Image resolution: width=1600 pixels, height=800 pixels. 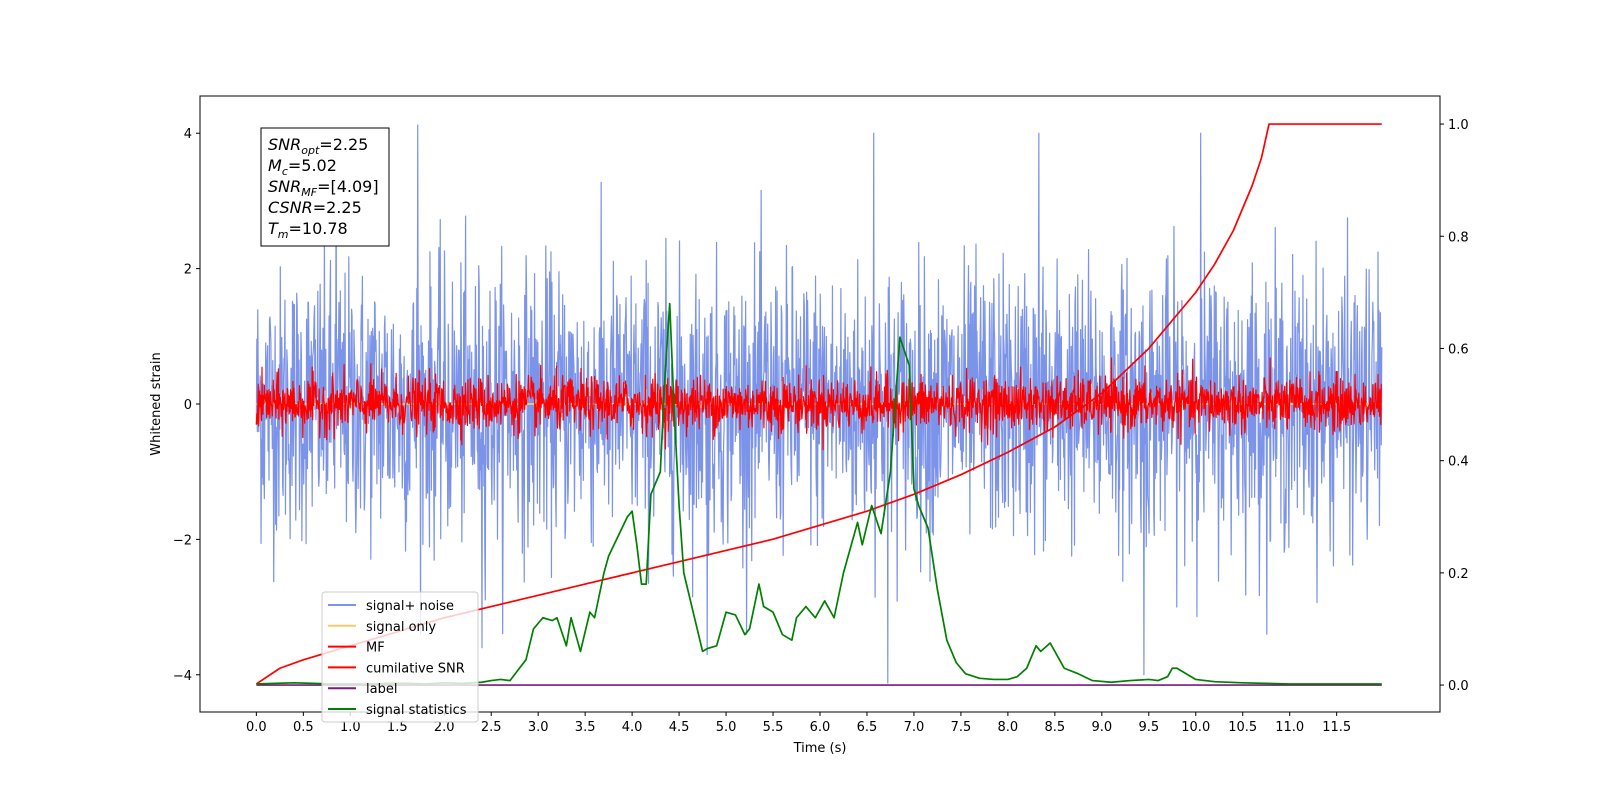 What do you see at coordinates (315, 207) in the screenshot?
I see `annotation-line: CSNR=2.25` at bounding box center [315, 207].